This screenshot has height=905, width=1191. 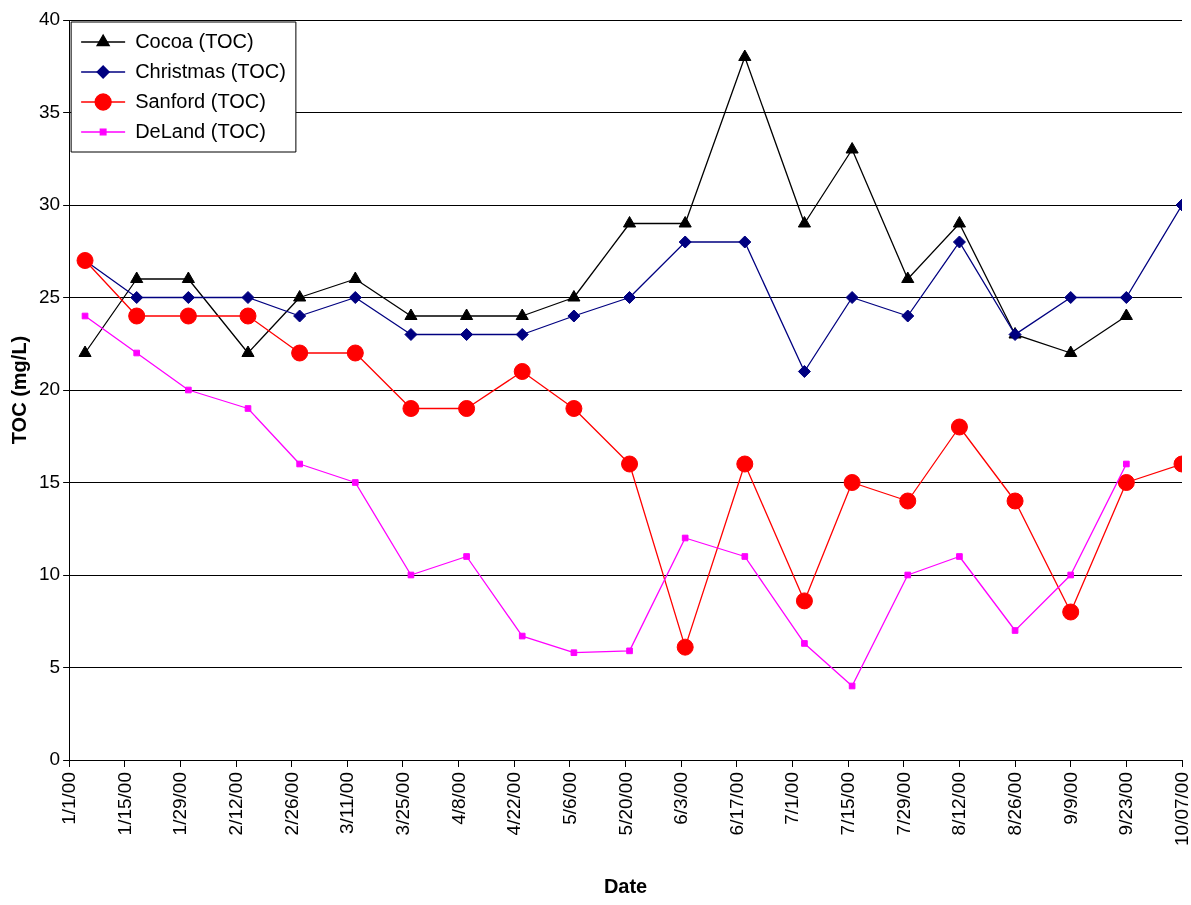 What do you see at coordinates (49, 574) in the screenshot?
I see `y-tick-label: 10` at bounding box center [49, 574].